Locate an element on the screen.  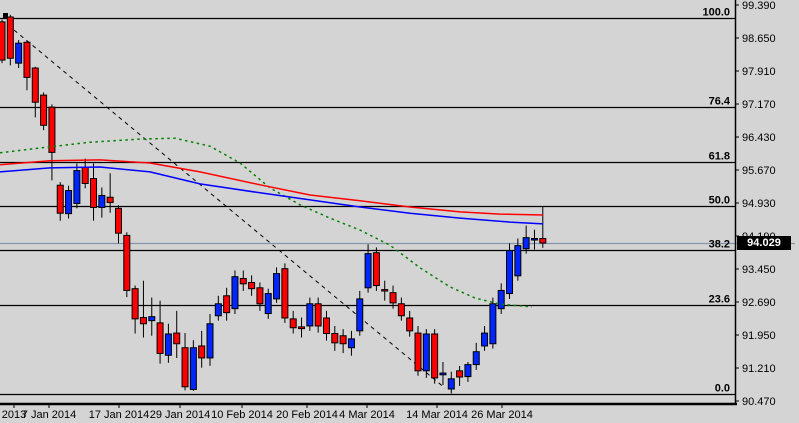
fib-label: 50.0 is located at coordinates (719, 201).